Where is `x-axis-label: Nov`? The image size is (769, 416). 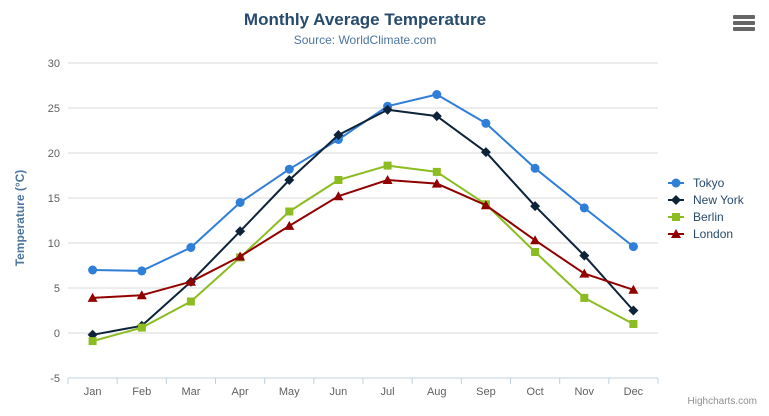
x-axis-label: Nov is located at coordinates (584, 392).